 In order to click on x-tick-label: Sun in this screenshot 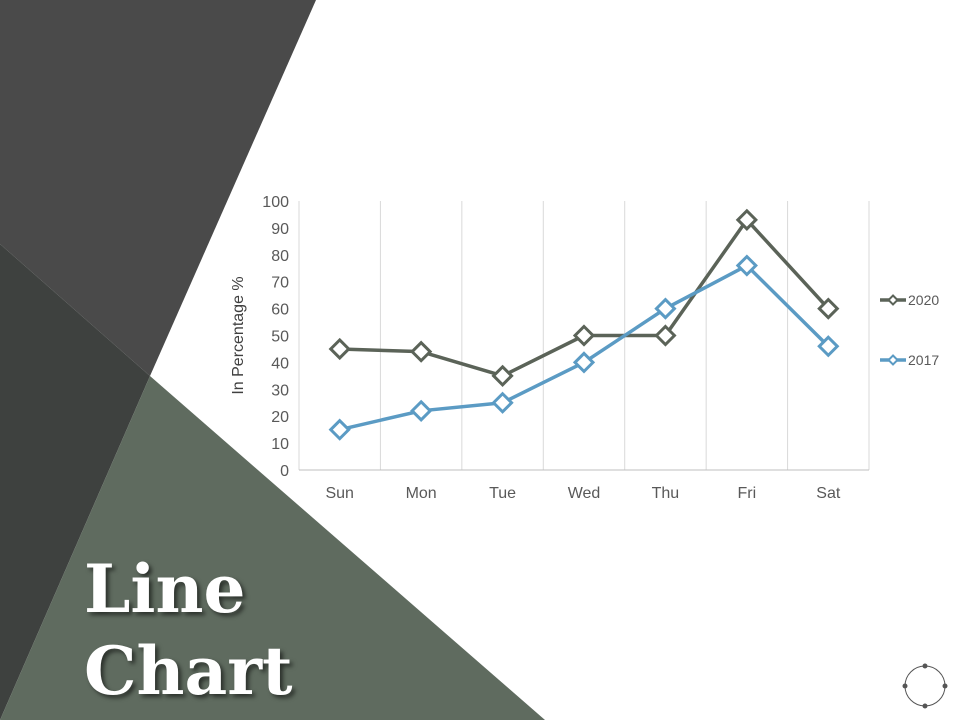, I will do `click(339, 493)`.